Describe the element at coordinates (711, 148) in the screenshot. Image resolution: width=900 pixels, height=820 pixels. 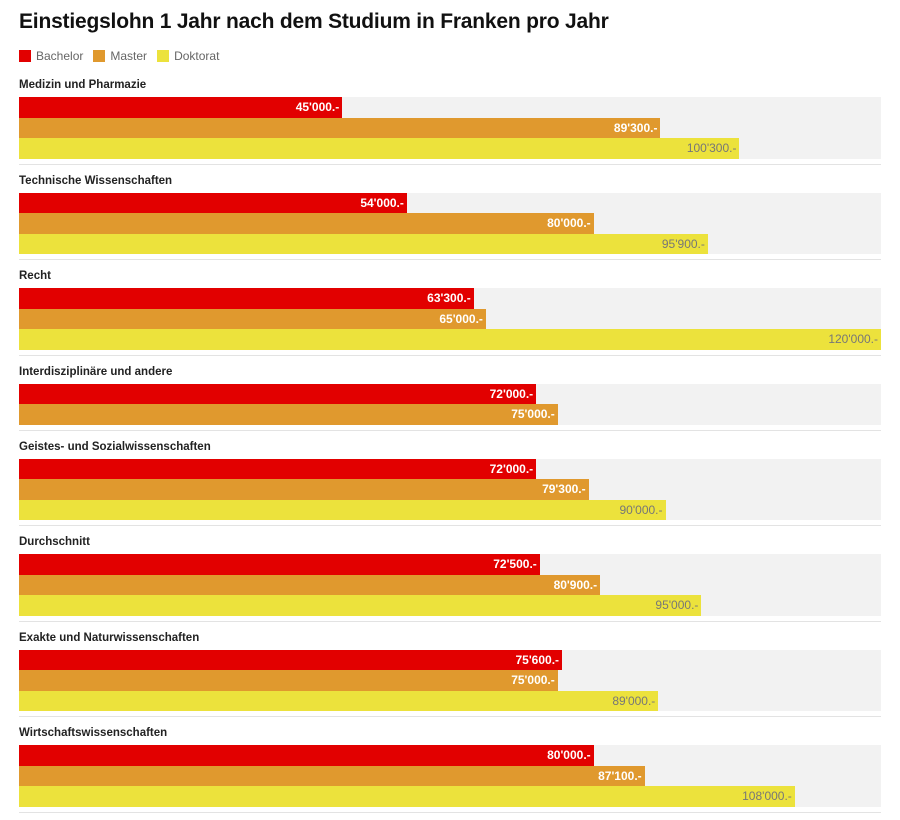
I see `data-label: 100'300.-` at that location.